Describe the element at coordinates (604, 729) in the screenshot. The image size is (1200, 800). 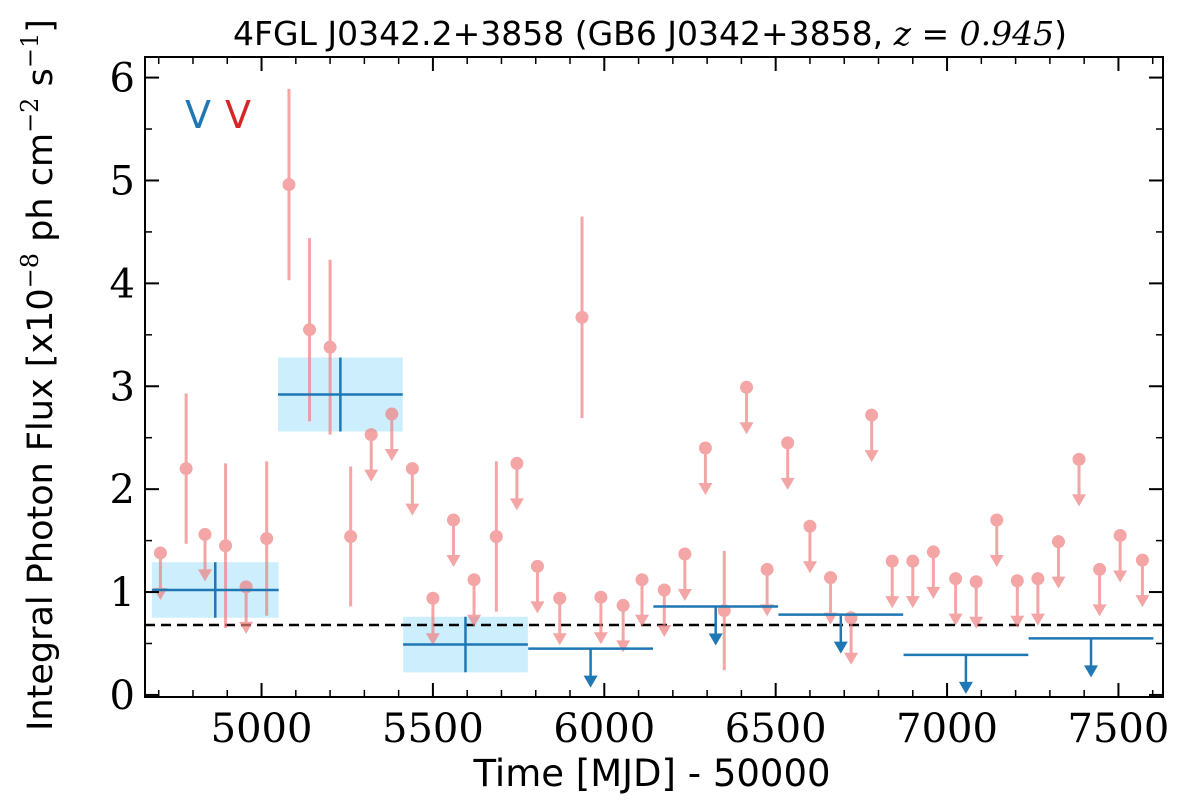
I see `x-tick-label-2: 6000` at that location.